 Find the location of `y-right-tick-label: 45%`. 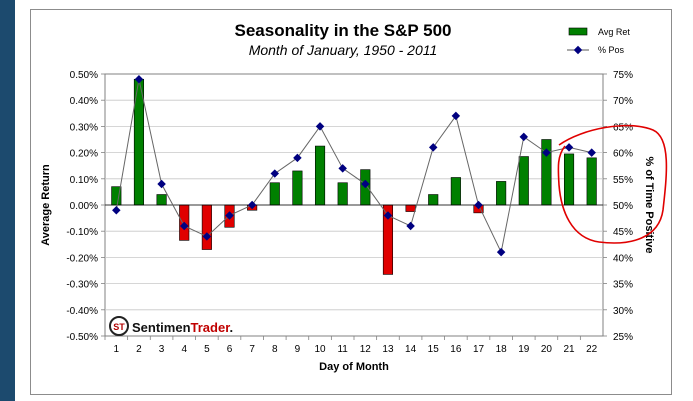

y-right-tick-label: 45% is located at coordinates (623, 232).